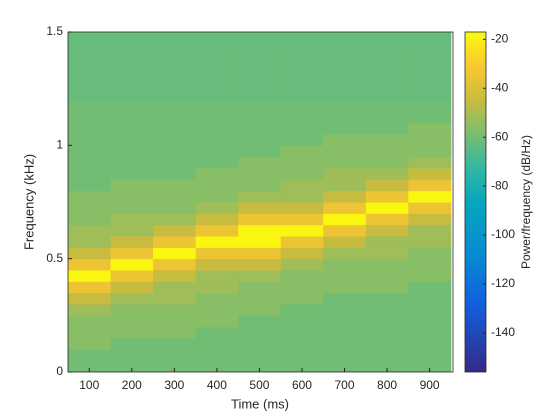 This screenshot has width=560, height=420. I want to click on x-tick-label: 900, so click(430, 385).